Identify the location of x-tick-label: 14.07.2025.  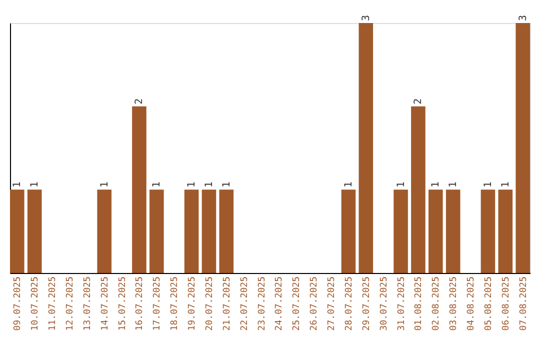
(105, 303).